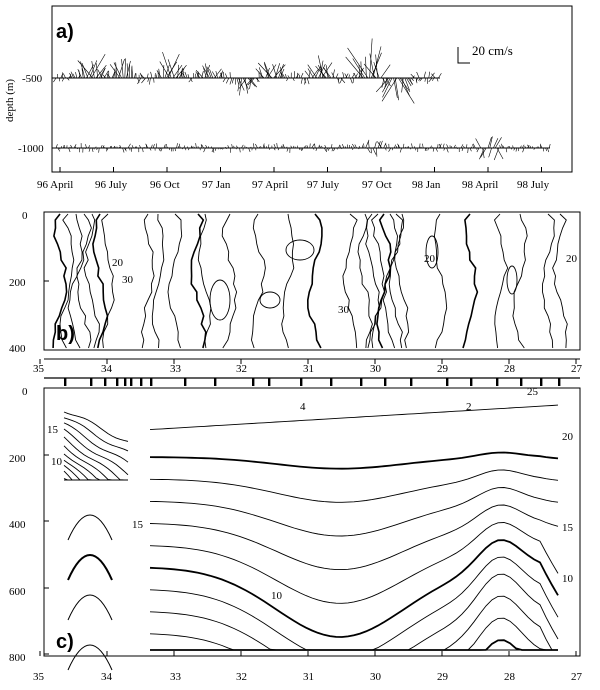 This screenshot has width=600, height=690. I want to click on panel-b-xaxis: 35 34 33 32 31 30 29 28 27, so click(308, 367).